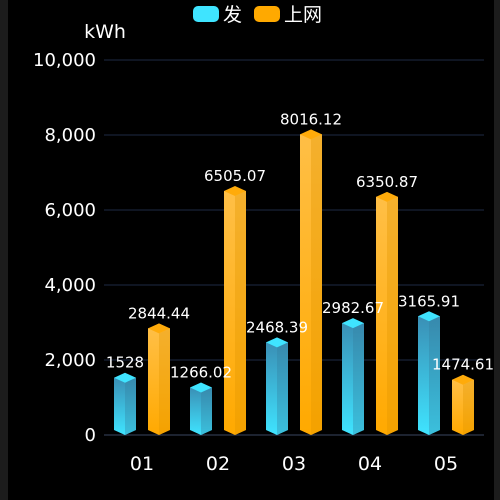  What do you see at coordinates (70, 285) in the screenshot?
I see `y-tick-label: 4,000` at bounding box center [70, 285].